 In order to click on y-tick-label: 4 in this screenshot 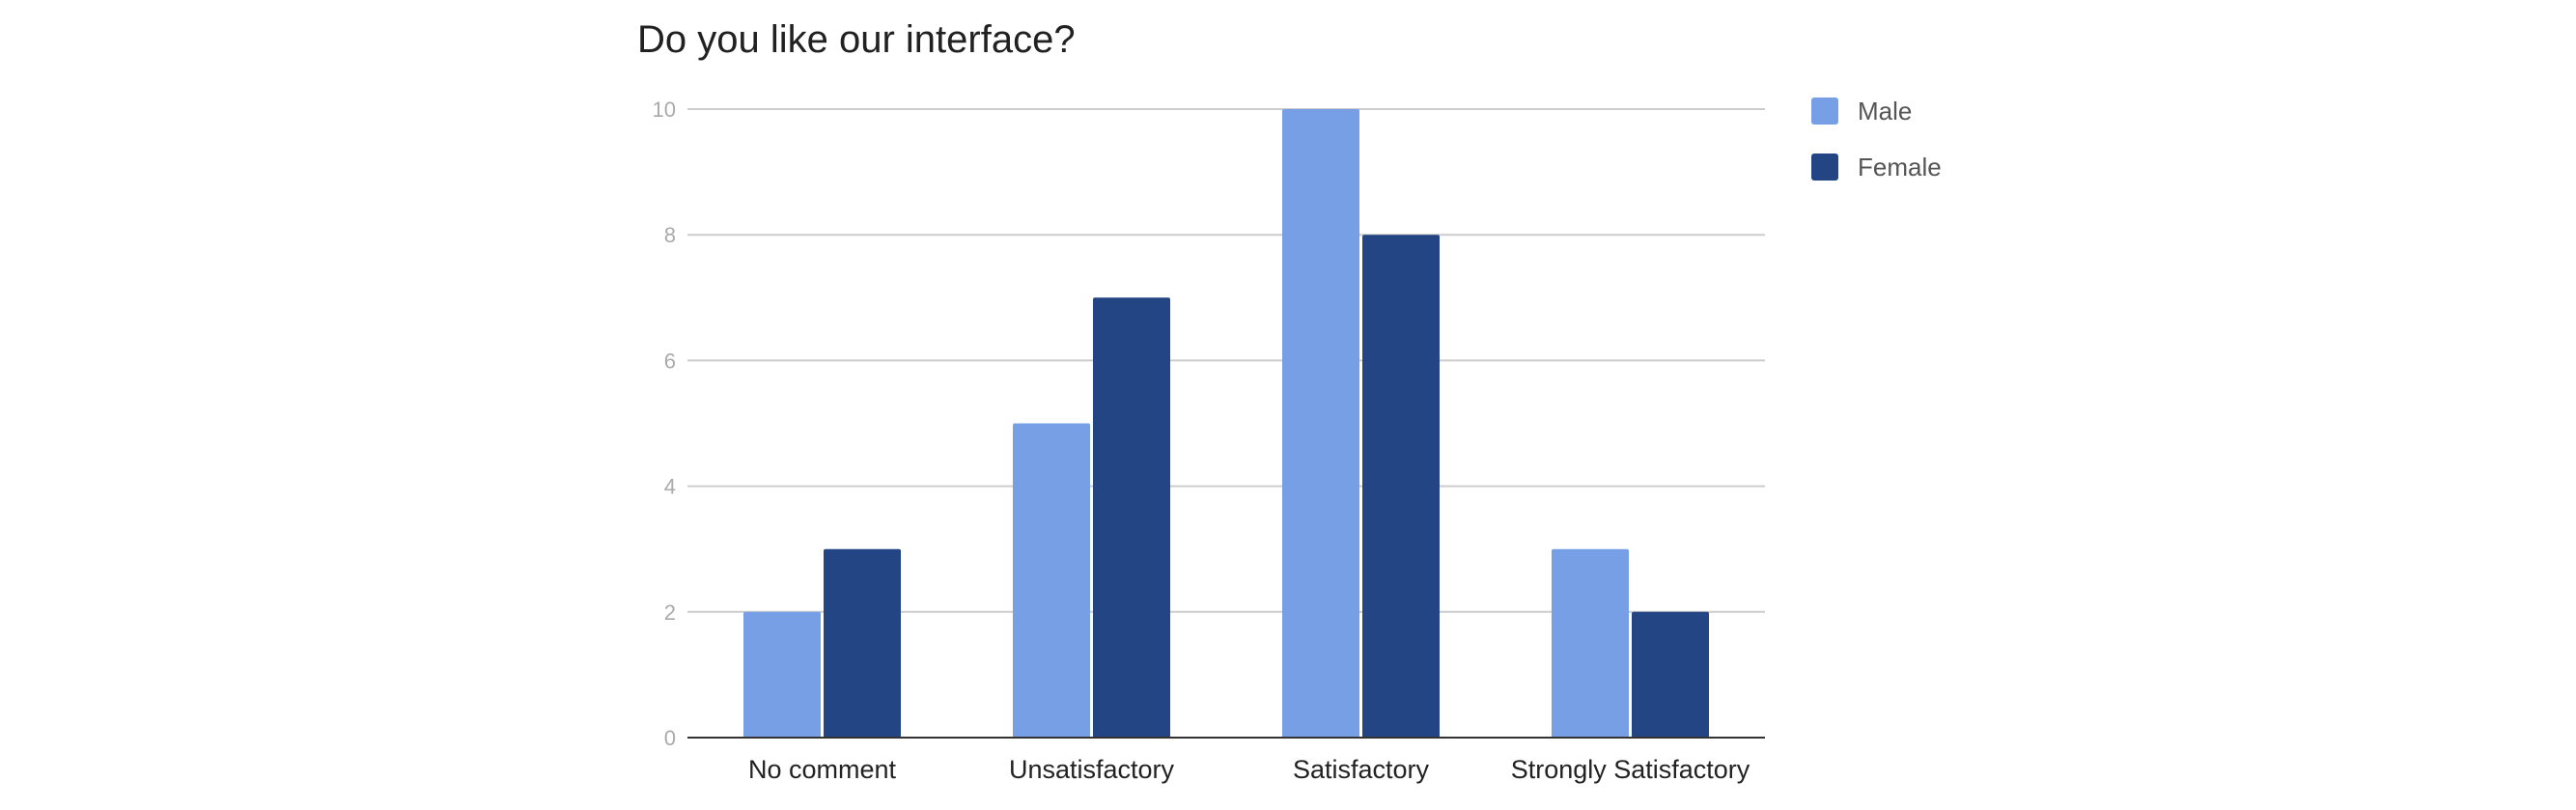, I will do `click(670, 487)`.